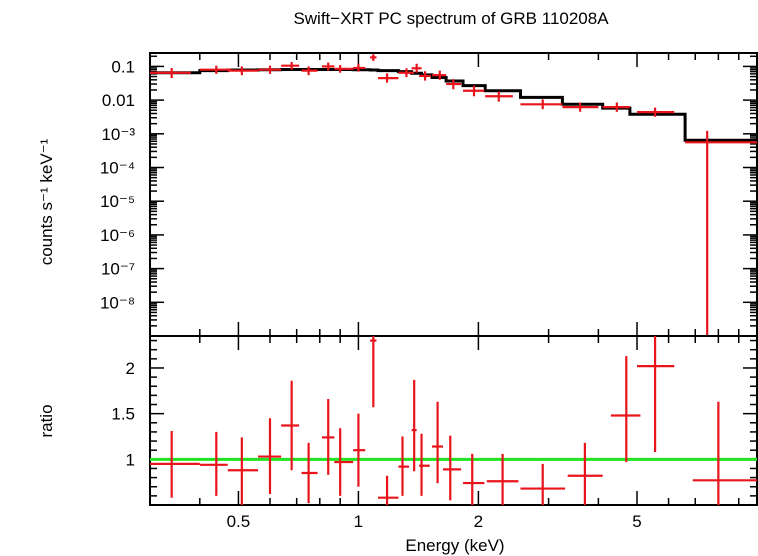 The image size is (758, 556). I want to click on spectrum-y-axis-label: counts s⁻¹ keV⁻¹, so click(46, 201).